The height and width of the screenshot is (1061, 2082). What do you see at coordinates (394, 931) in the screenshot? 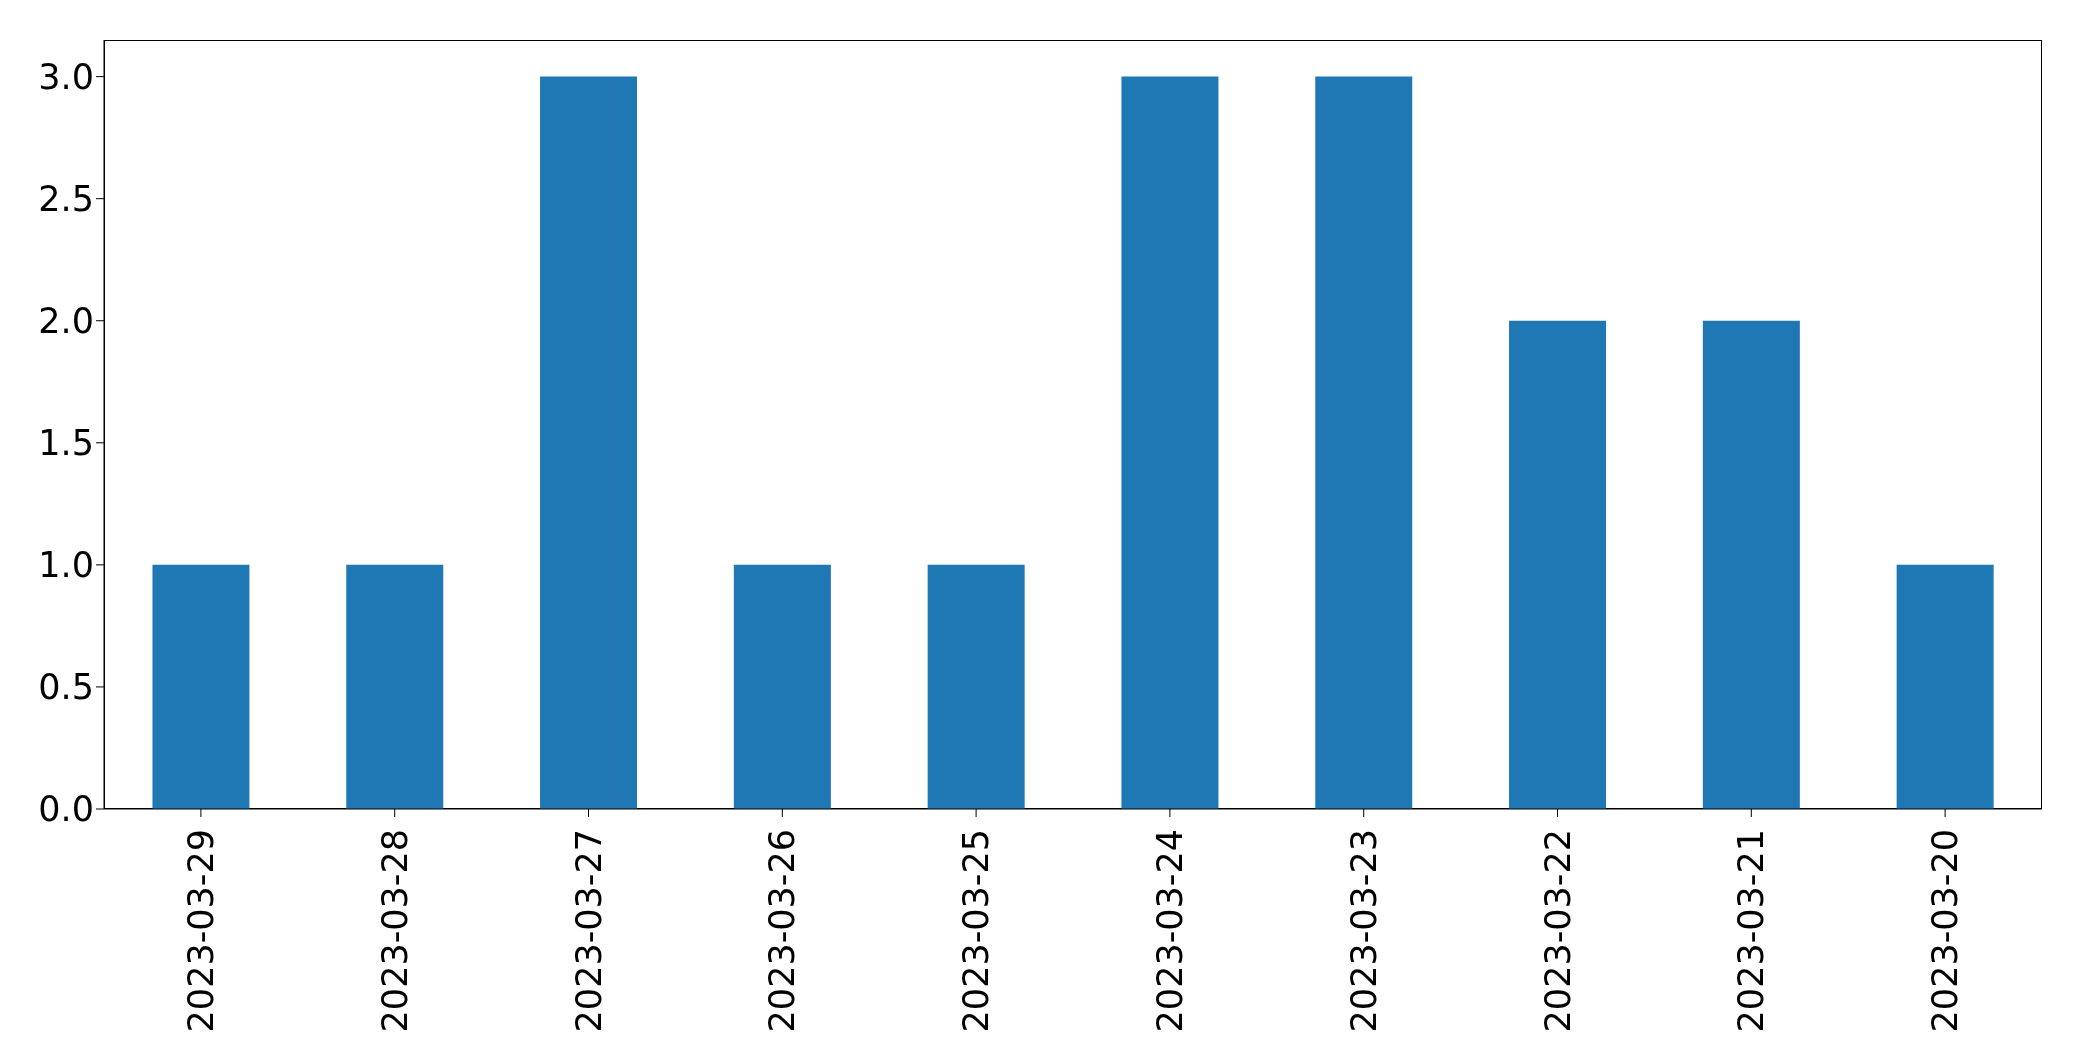
I see `x-tick-label: 2023-03-28` at bounding box center [394, 931].